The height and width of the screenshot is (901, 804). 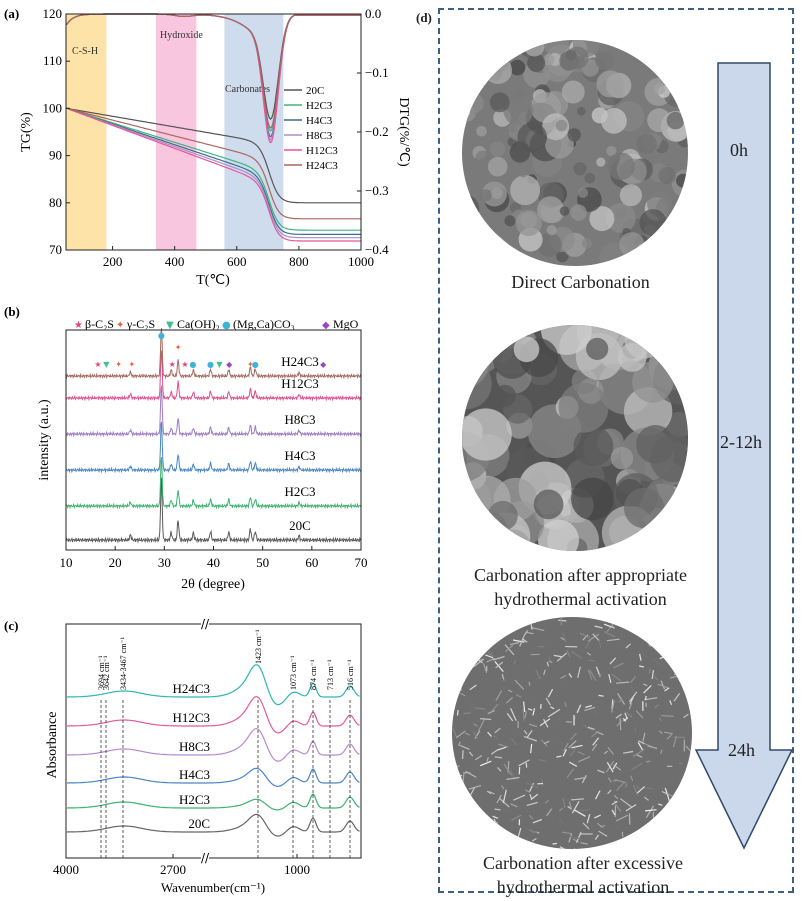 I want to click on ftir-line-h24c3, so click(x=213, y=685).